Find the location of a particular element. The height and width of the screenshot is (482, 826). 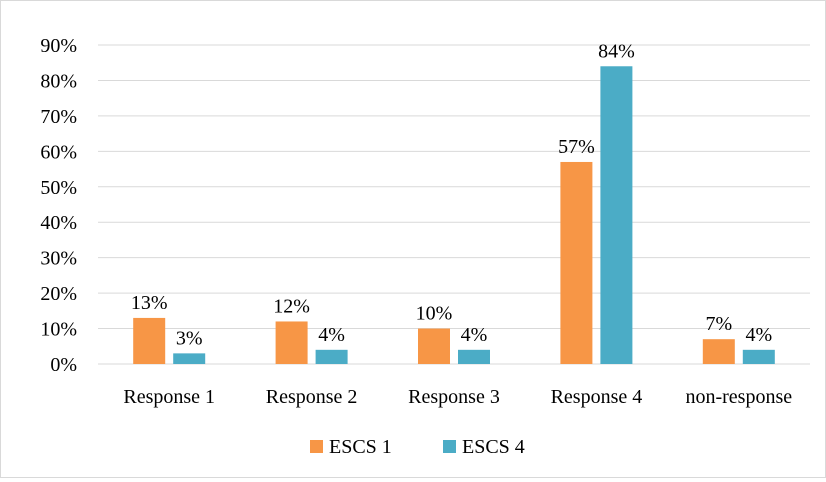

y-tick-label-40: 40% is located at coordinates (58, 223).